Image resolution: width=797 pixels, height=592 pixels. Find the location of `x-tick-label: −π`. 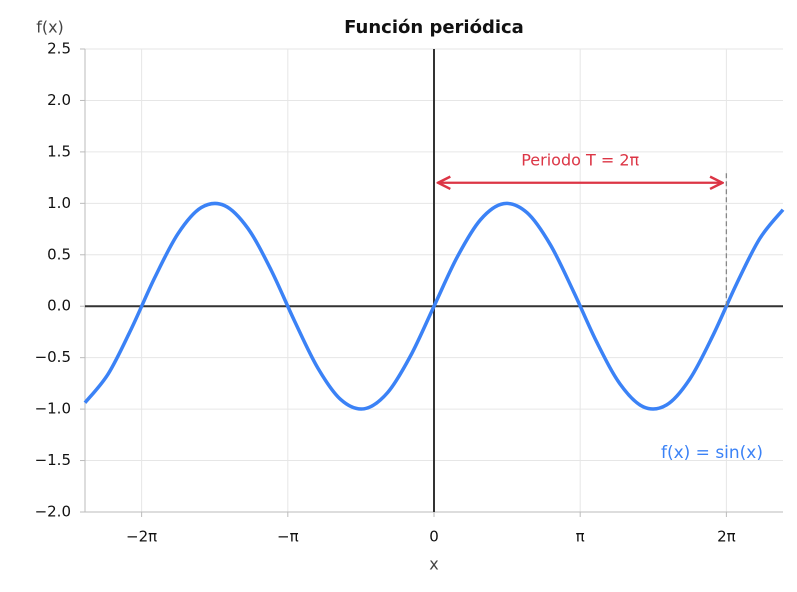

x-tick-label: −π is located at coordinates (288, 537).